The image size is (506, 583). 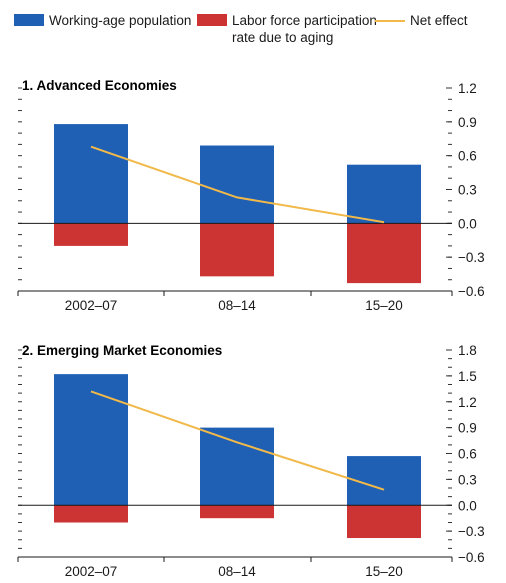 What do you see at coordinates (439, 20) in the screenshot?
I see `legend-label: Net effect` at bounding box center [439, 20].